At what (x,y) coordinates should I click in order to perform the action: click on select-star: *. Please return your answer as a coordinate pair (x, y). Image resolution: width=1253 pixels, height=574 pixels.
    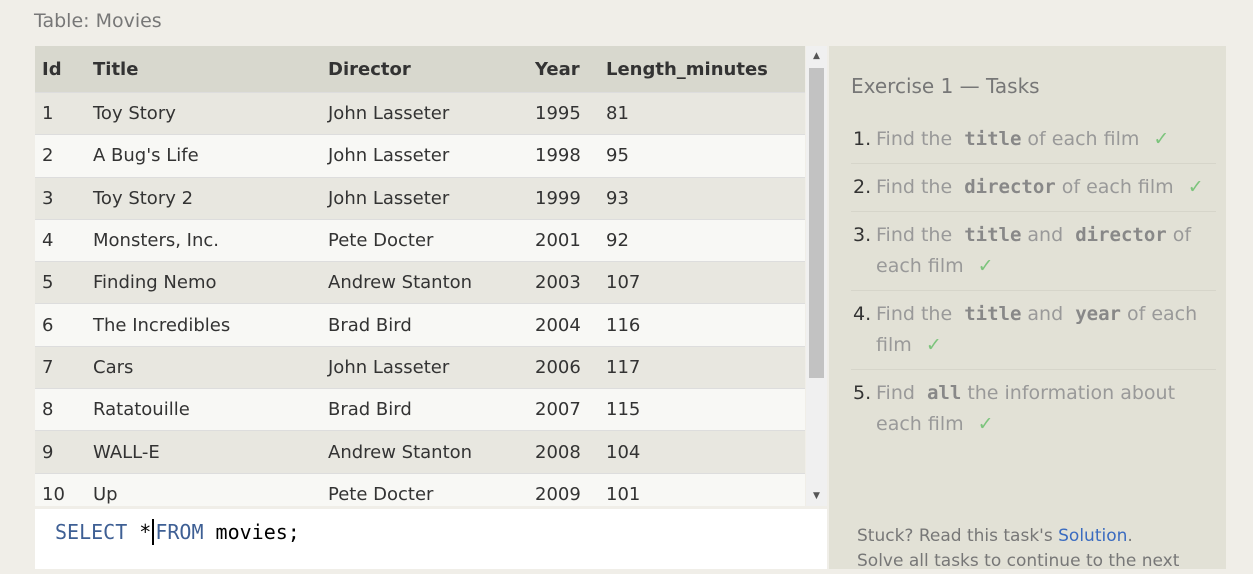
    Looking at the image, I should click on (139, 532).